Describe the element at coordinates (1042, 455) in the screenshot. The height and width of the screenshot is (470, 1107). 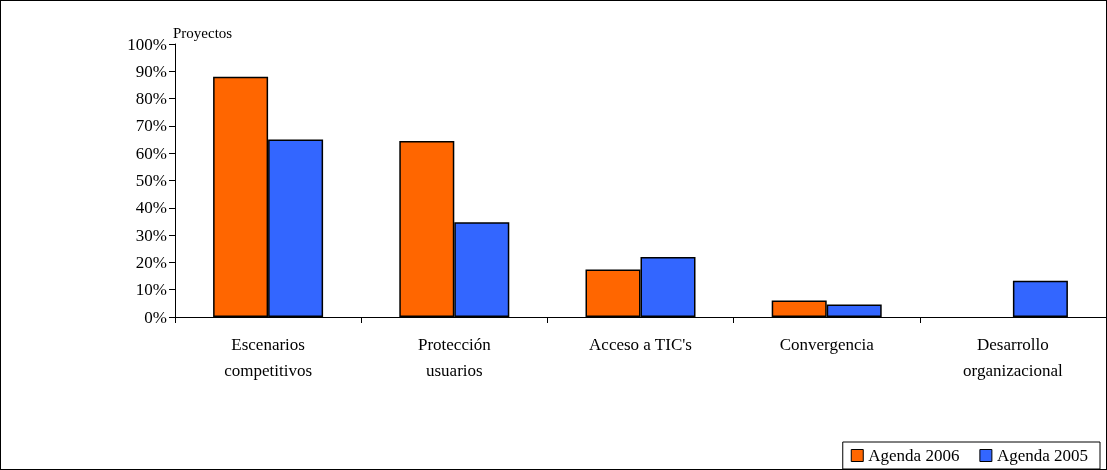
I see `legend-label: Agenda 2005` at that location.